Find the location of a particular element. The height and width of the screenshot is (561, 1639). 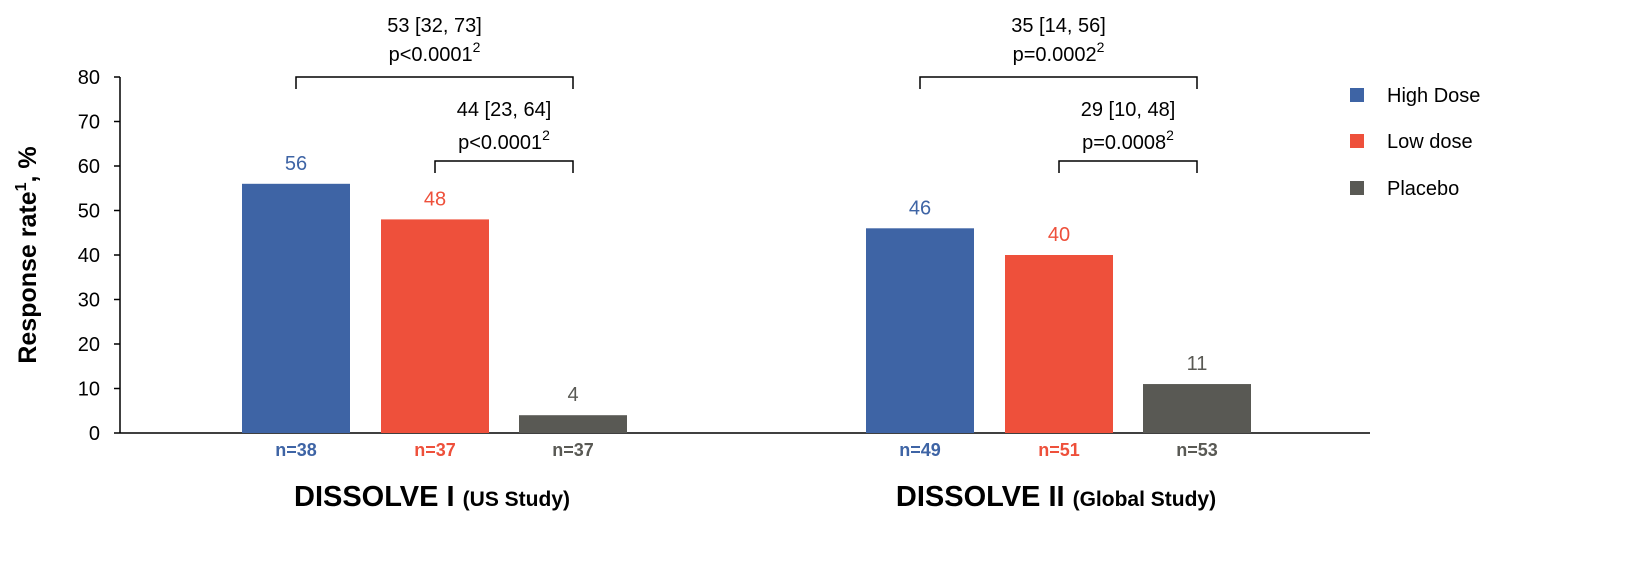

legend-item: Low dose is located at coordinates (1411, 142).